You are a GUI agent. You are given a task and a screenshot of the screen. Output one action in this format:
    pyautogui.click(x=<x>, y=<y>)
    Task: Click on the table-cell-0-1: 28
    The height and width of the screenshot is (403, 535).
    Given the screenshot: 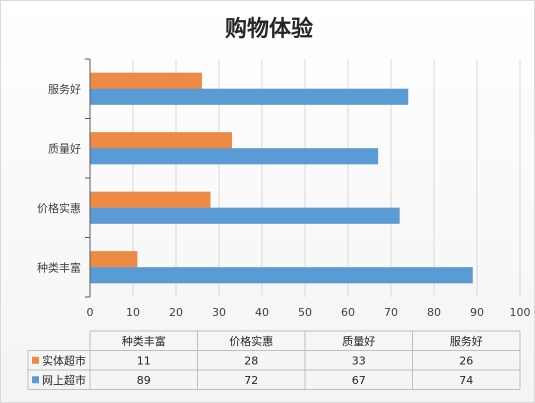 What is the action you would take?
    pyautogui.click(x=251, y=360)
    